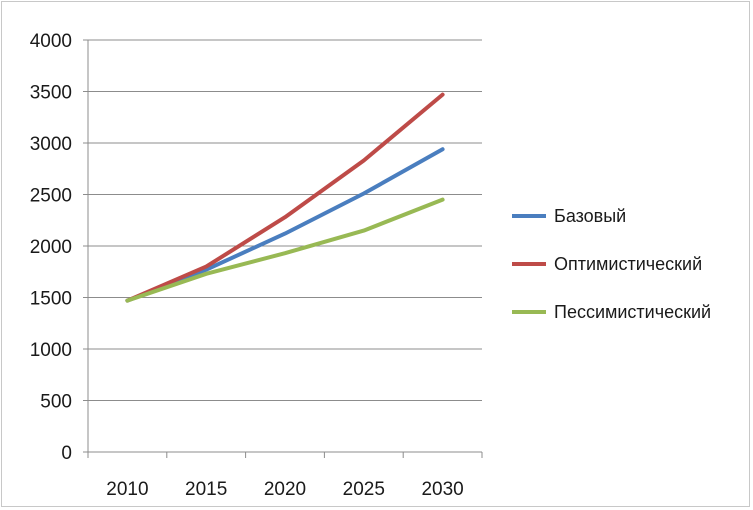 The image size is (753, 510). Describe the element at coordinates (51, 144) in the screenshot. I see `y-tick-label: 3000` at that location.